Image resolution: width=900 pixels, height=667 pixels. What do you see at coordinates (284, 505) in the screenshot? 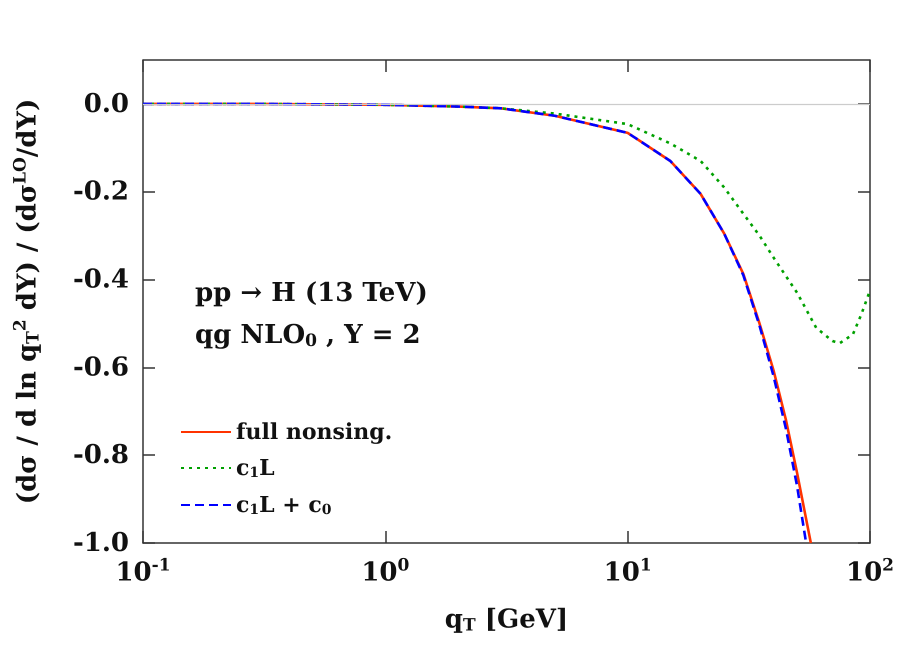
I see `legend-label: c1L + c0` at bounding box center [284, 505].